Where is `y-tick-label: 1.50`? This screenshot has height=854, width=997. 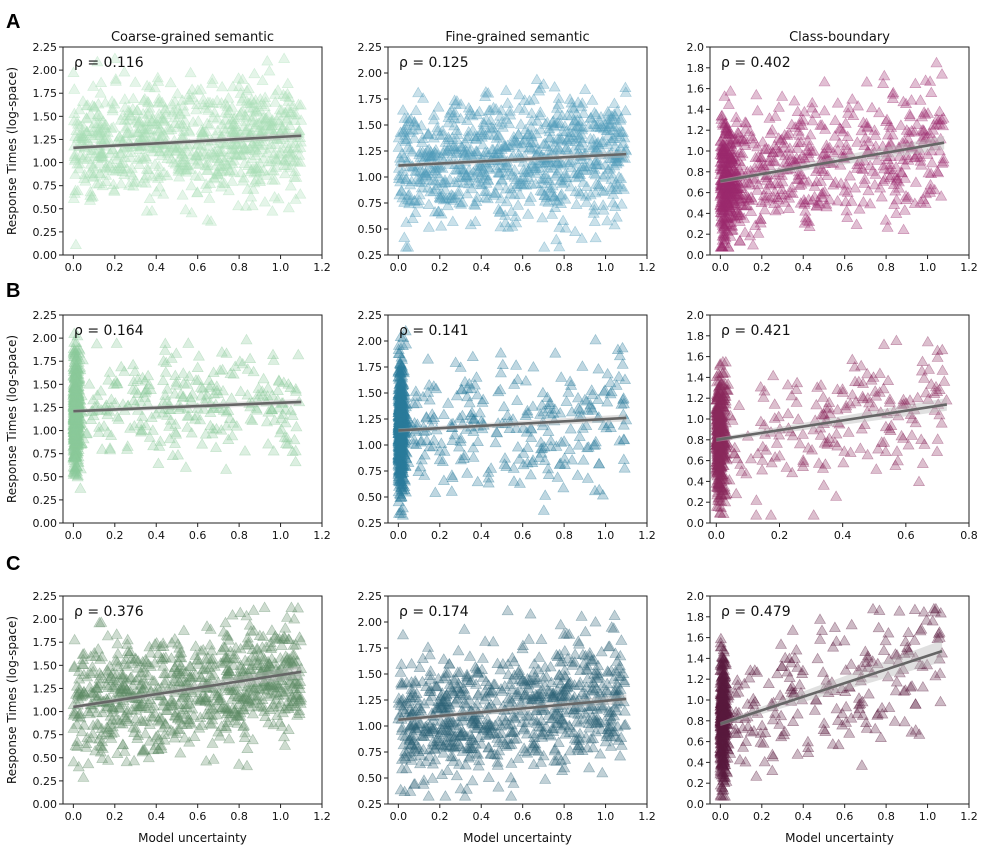 y-tick-label: 1.50 is located at coordinates (45, 384).